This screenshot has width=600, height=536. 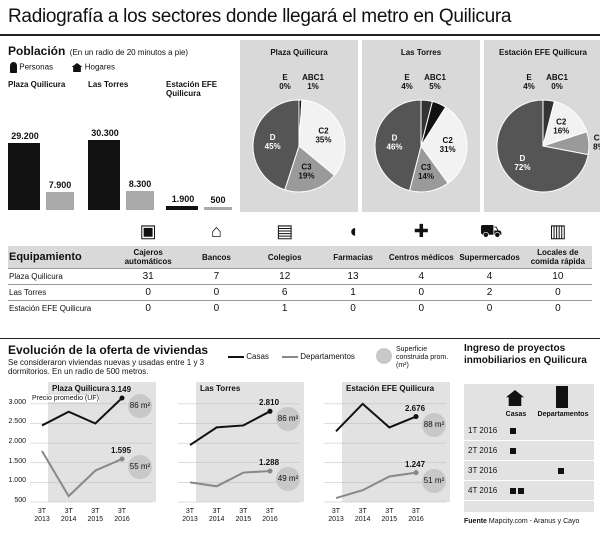 I want to click on sector-name: Plaza Quilicura, so click(x=37, y=84).